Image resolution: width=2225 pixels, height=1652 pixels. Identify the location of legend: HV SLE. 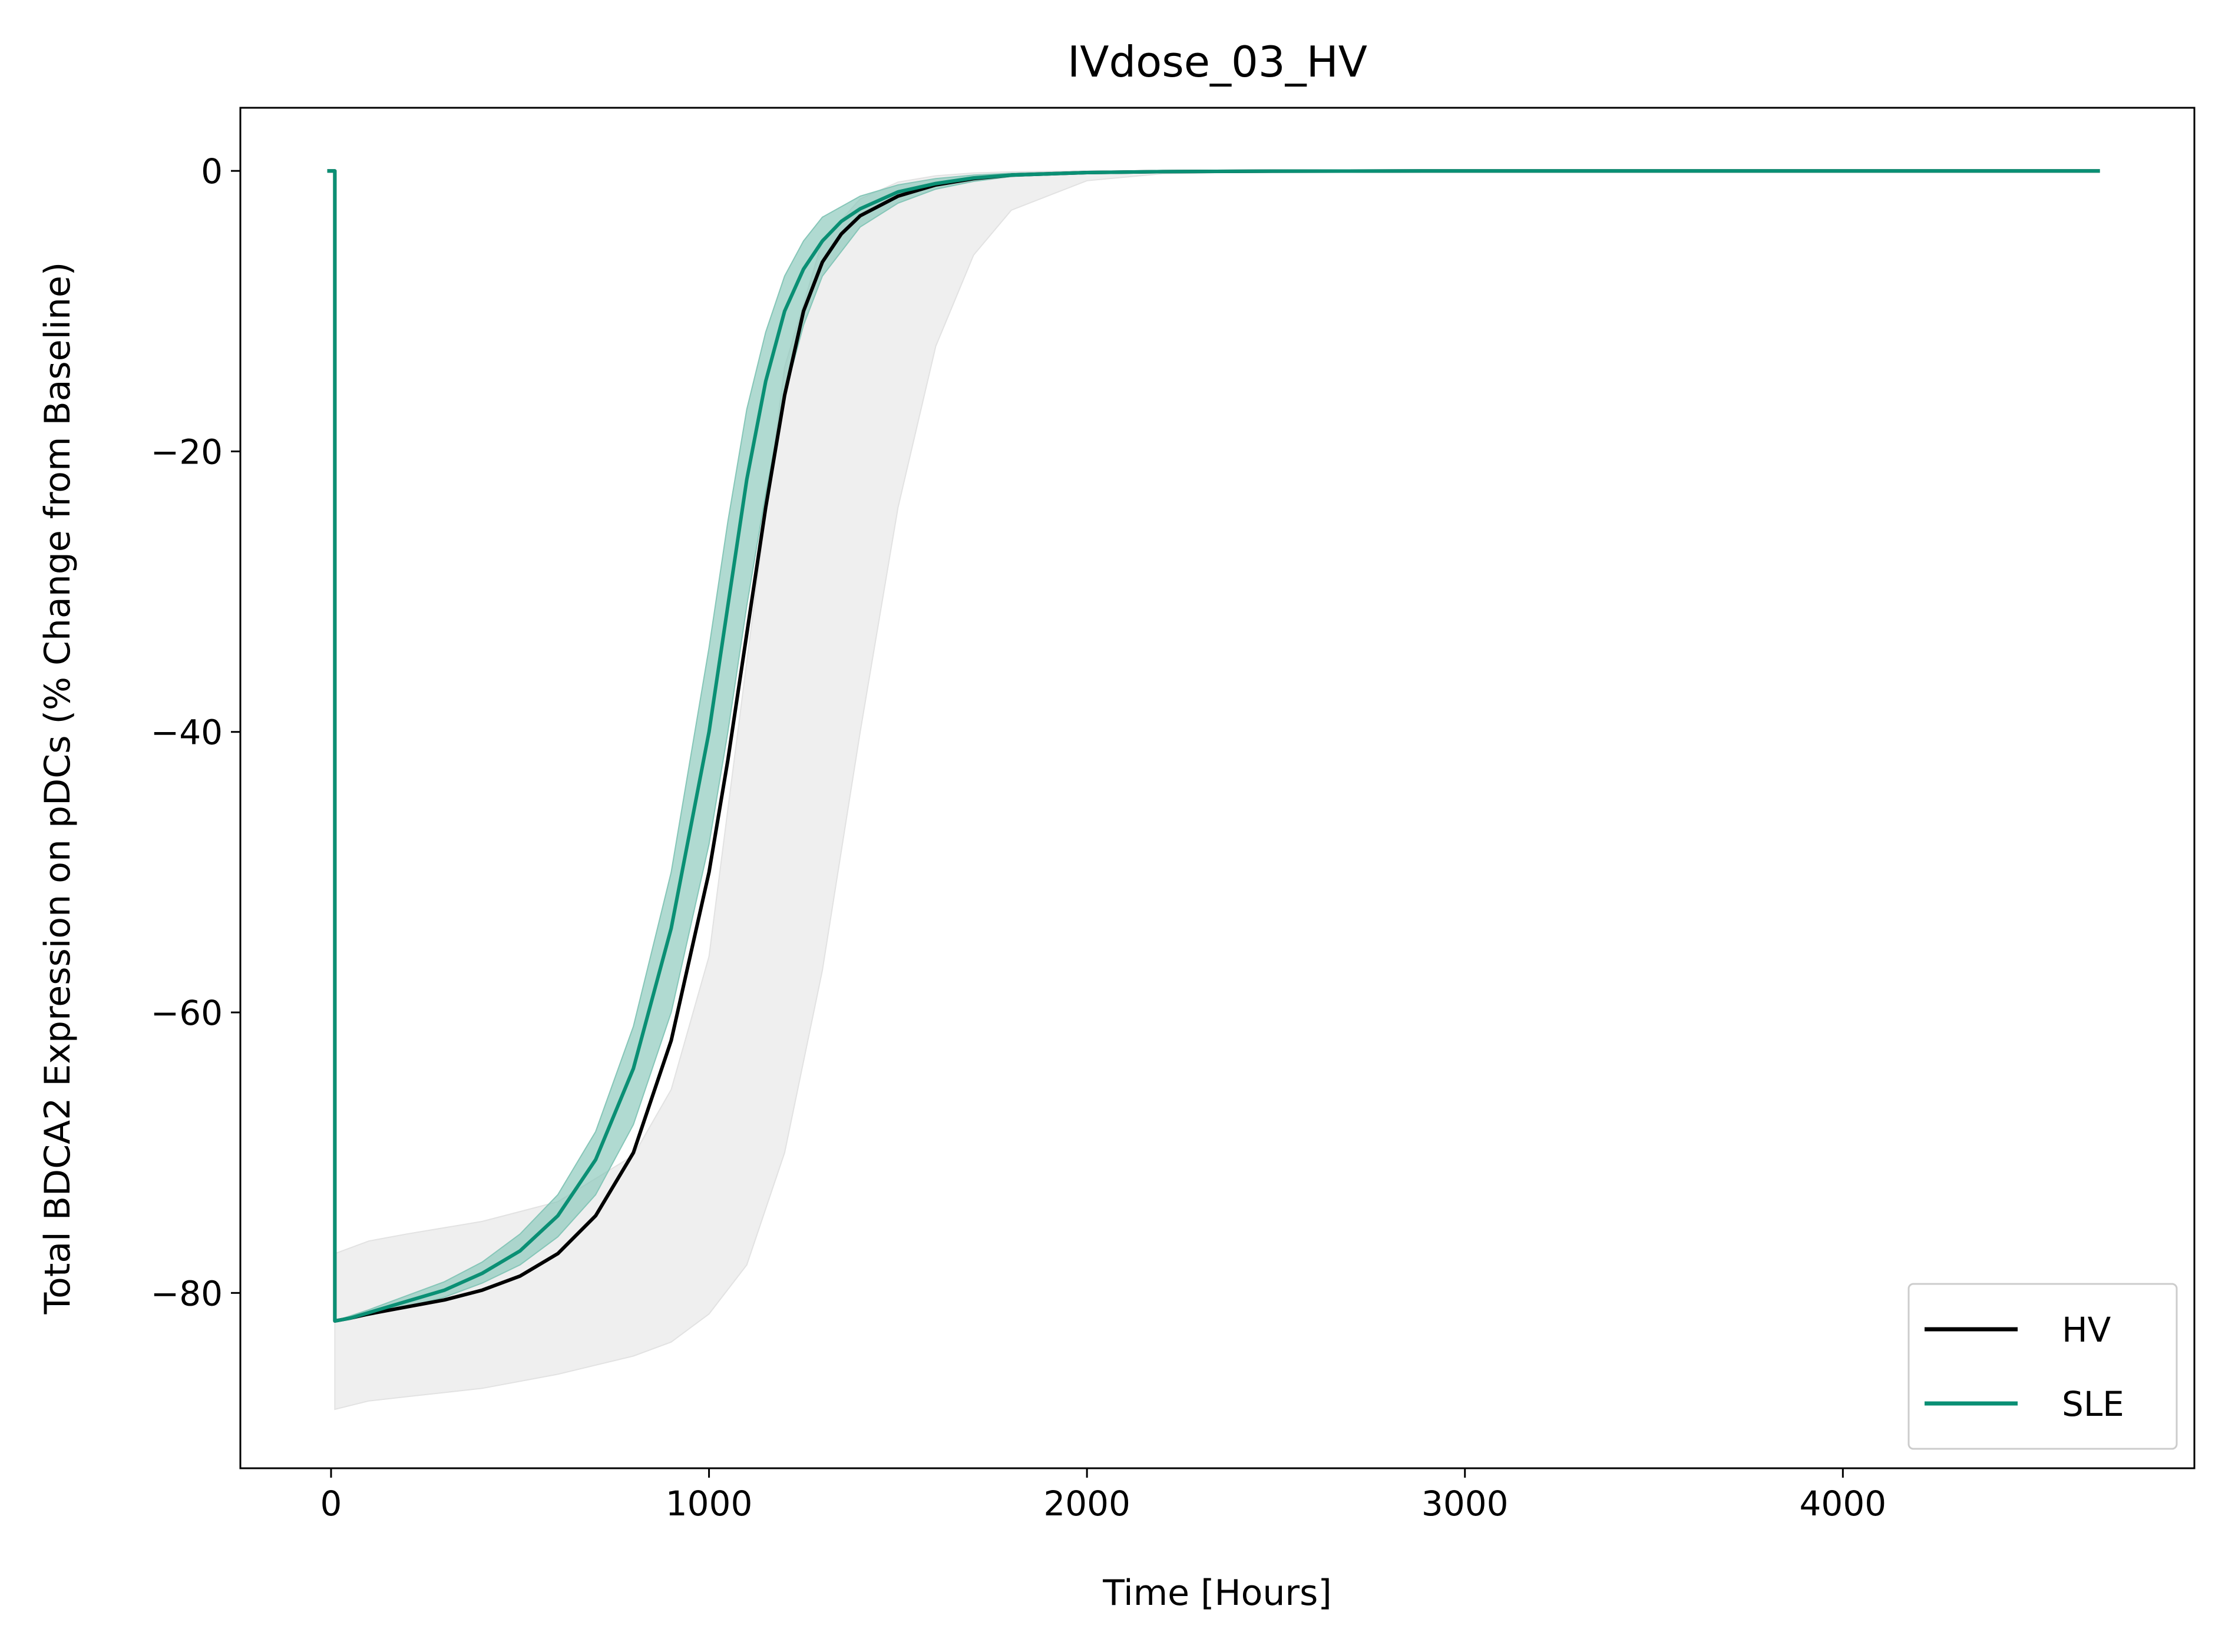
(2042, 1366).